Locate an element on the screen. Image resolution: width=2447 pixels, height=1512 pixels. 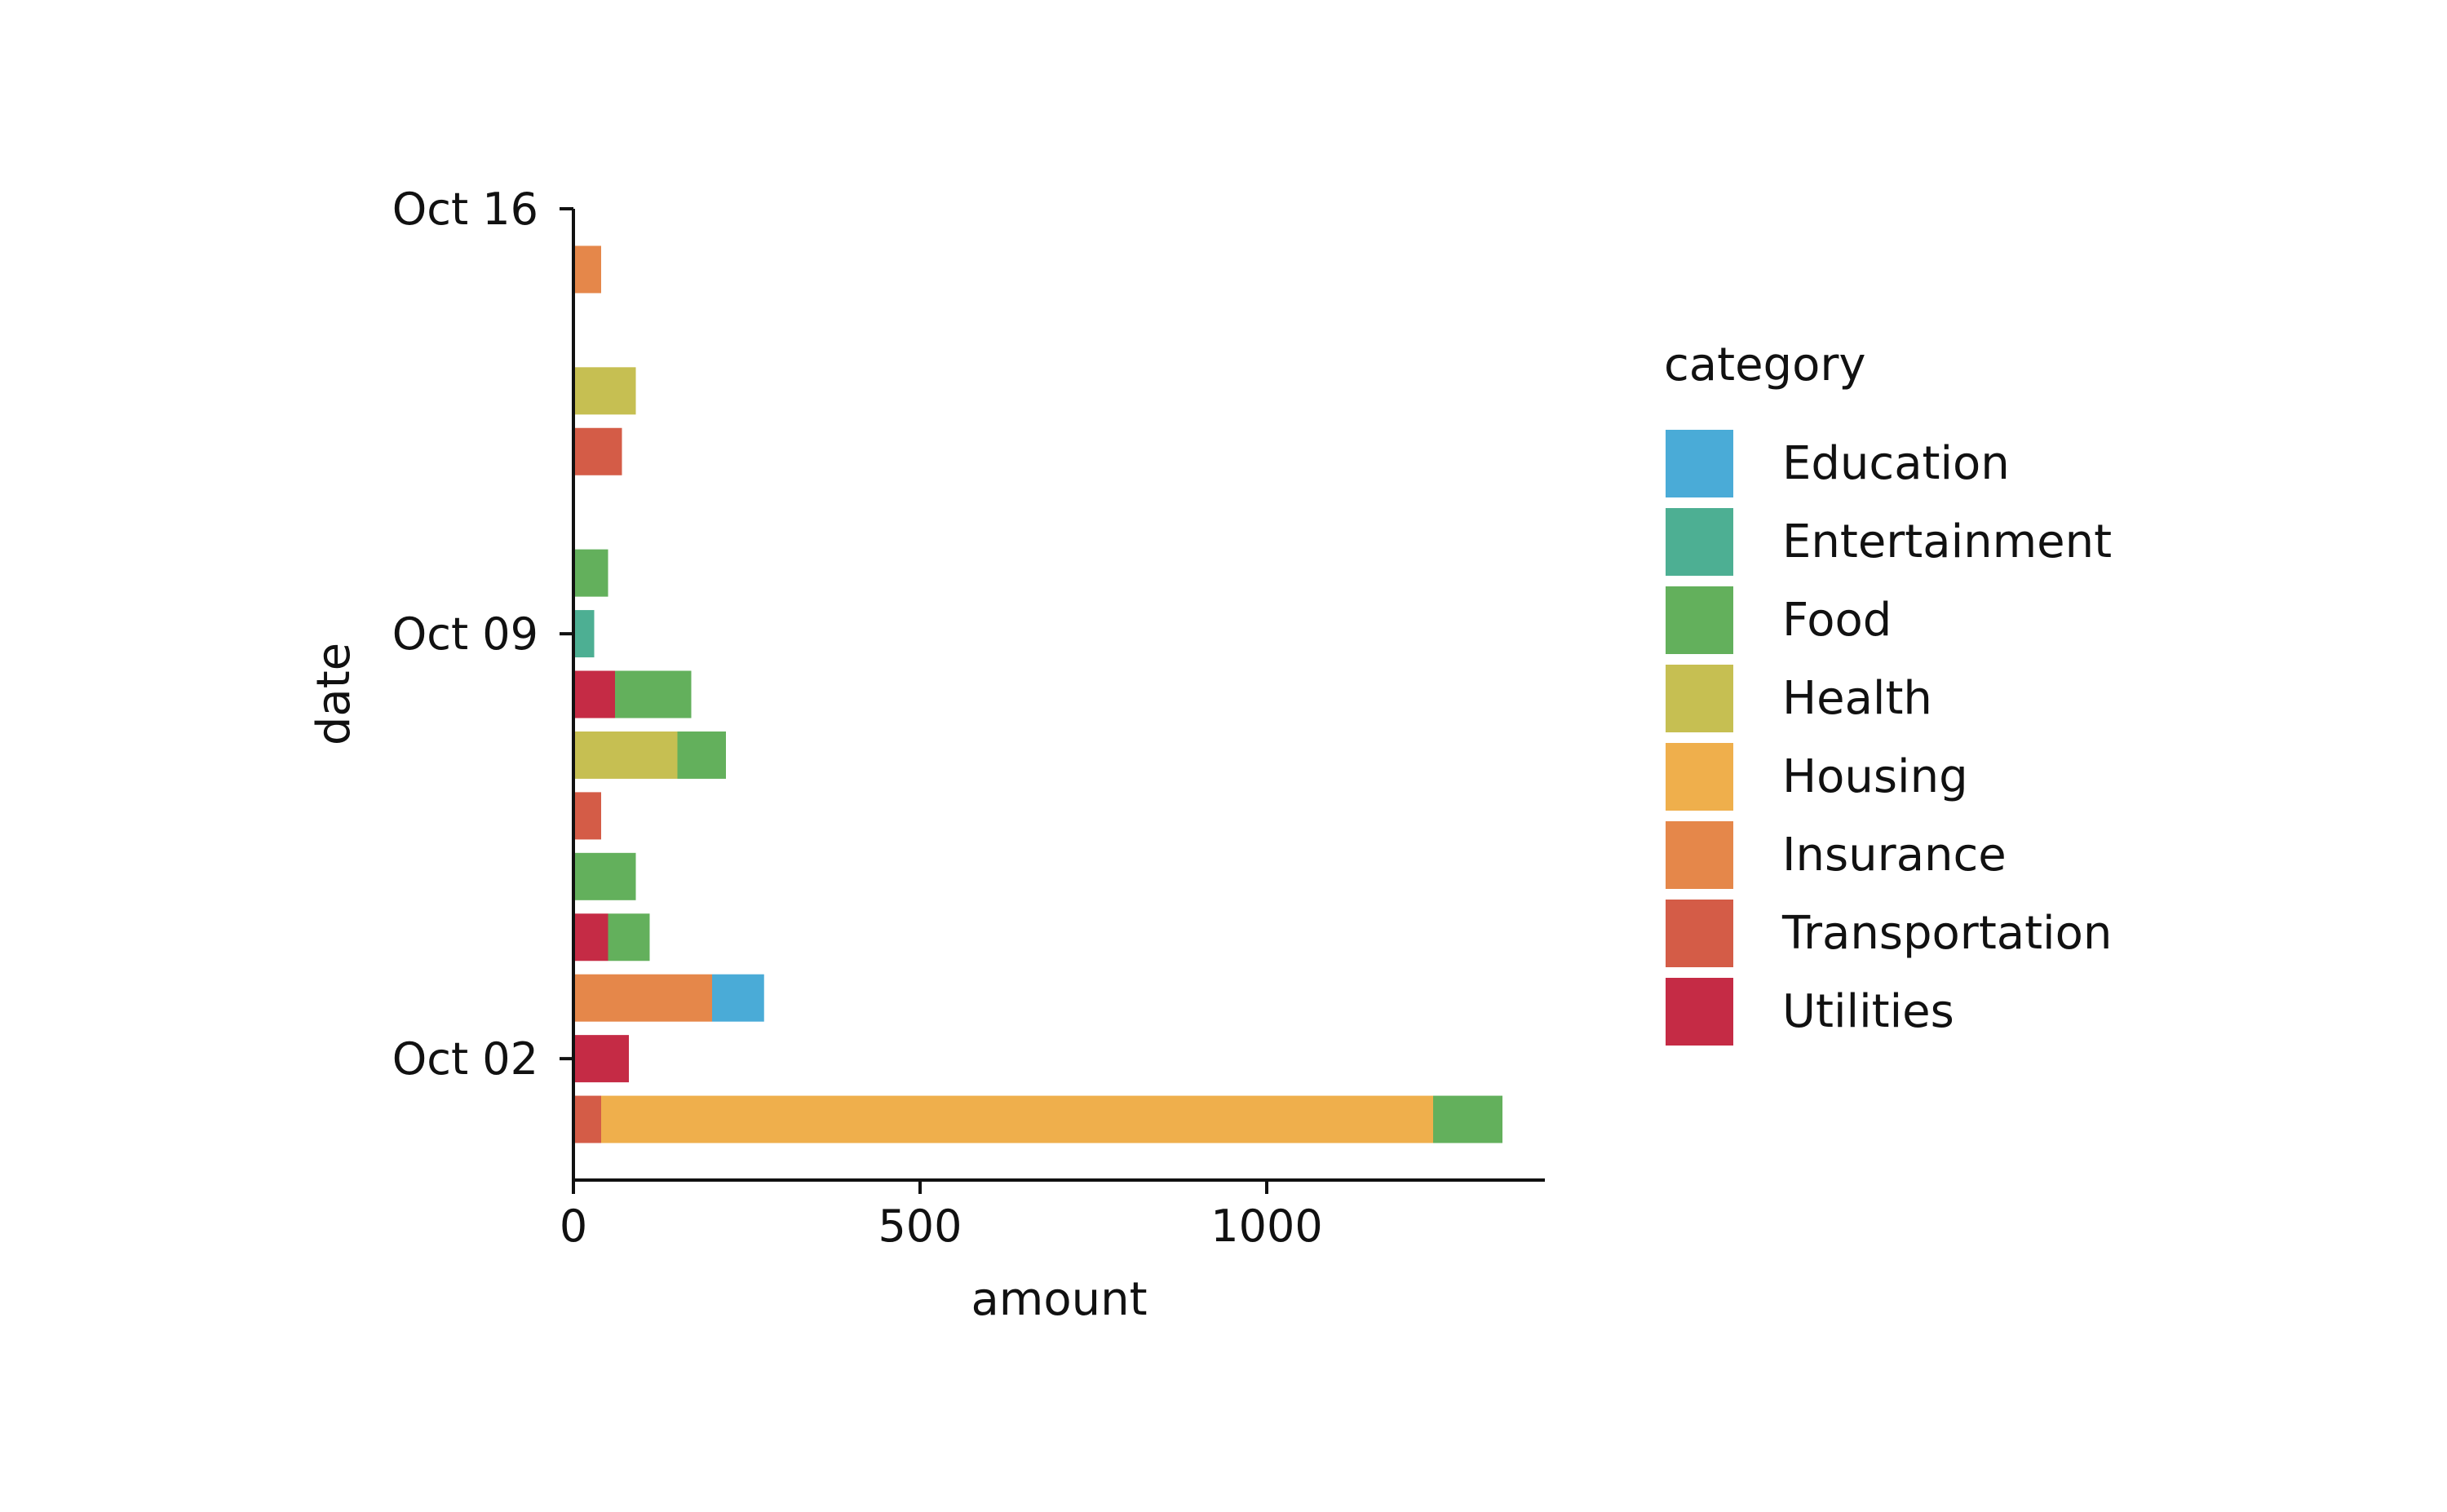
legend-swatch-entertainment is located at coordinates (1699, 542).